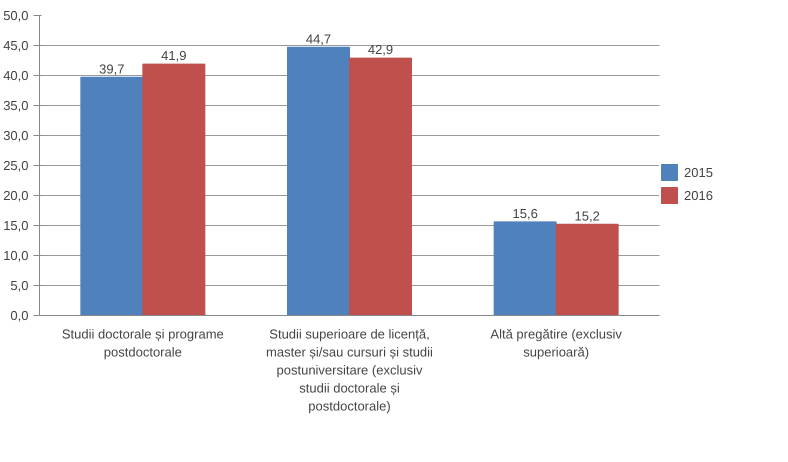 This screenshot has height=462, width=788. I want to click on data-label: 15,6, so click(525, 213).